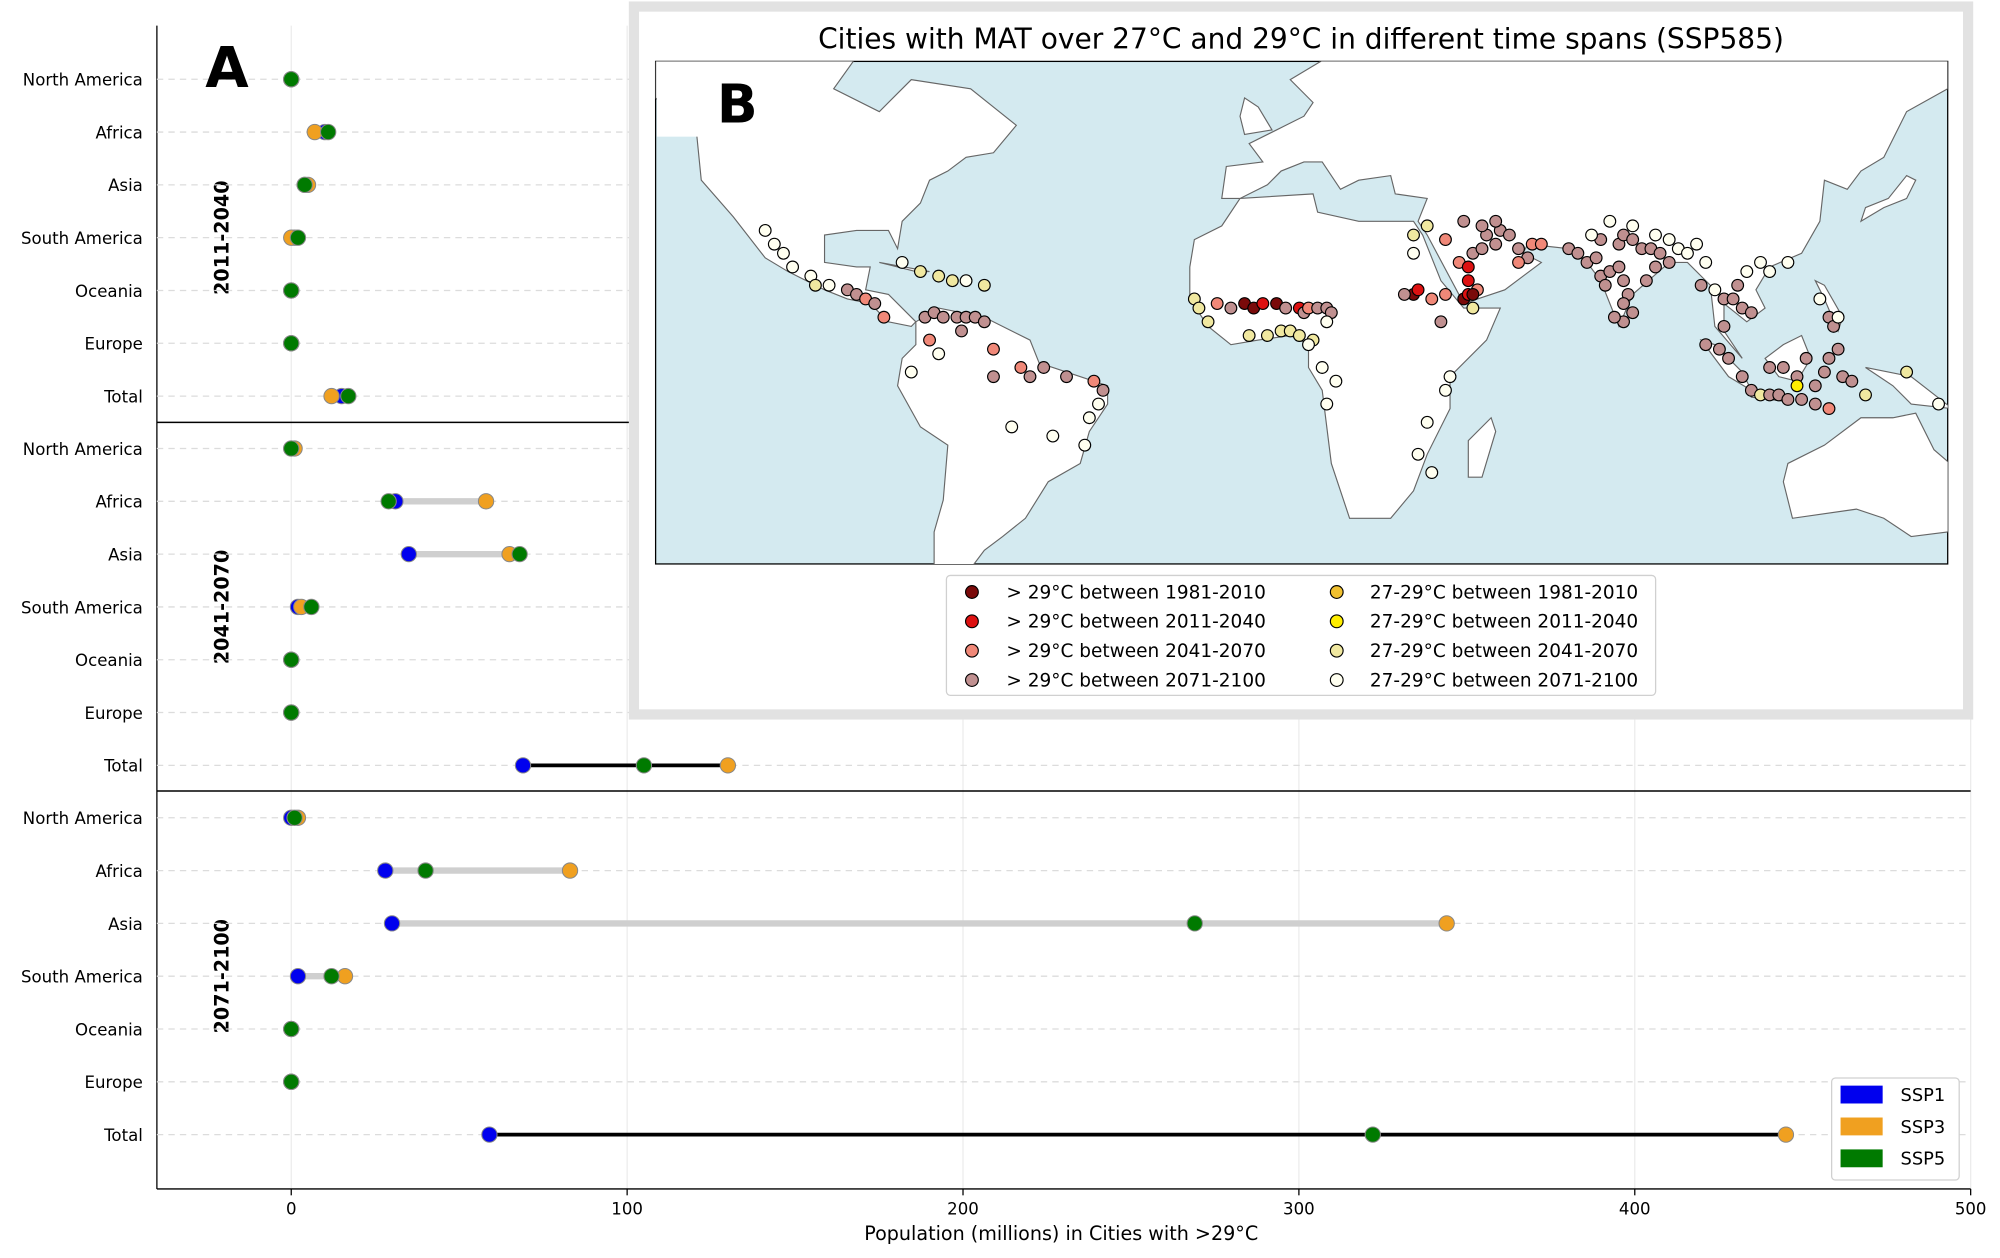  What do you see at coordinates (125, 185) in the screenshot?
I see `region-label: Asia` at bounding box center [125, 185].